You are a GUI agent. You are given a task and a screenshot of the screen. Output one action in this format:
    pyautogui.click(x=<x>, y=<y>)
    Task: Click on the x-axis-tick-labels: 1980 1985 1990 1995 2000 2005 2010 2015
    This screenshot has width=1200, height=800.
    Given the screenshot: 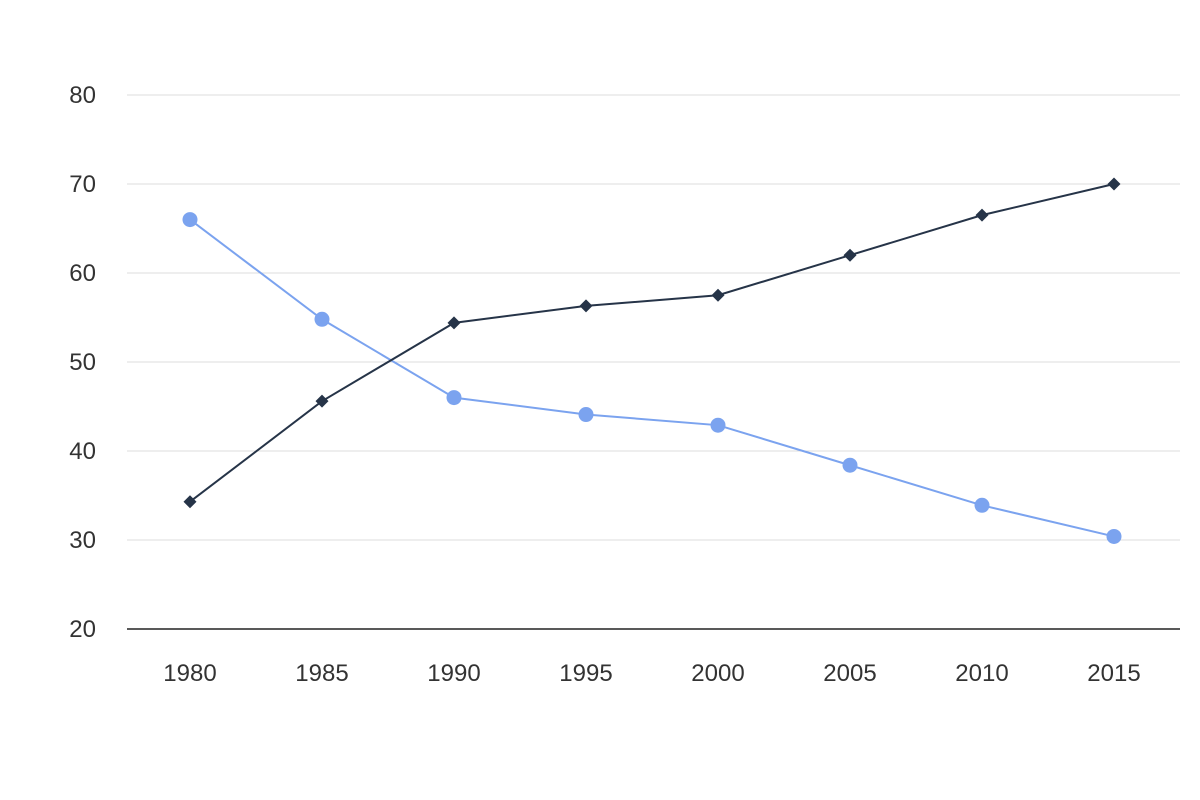 What is the action you would take?
    pyautogui.click(x=651, y=673)
    